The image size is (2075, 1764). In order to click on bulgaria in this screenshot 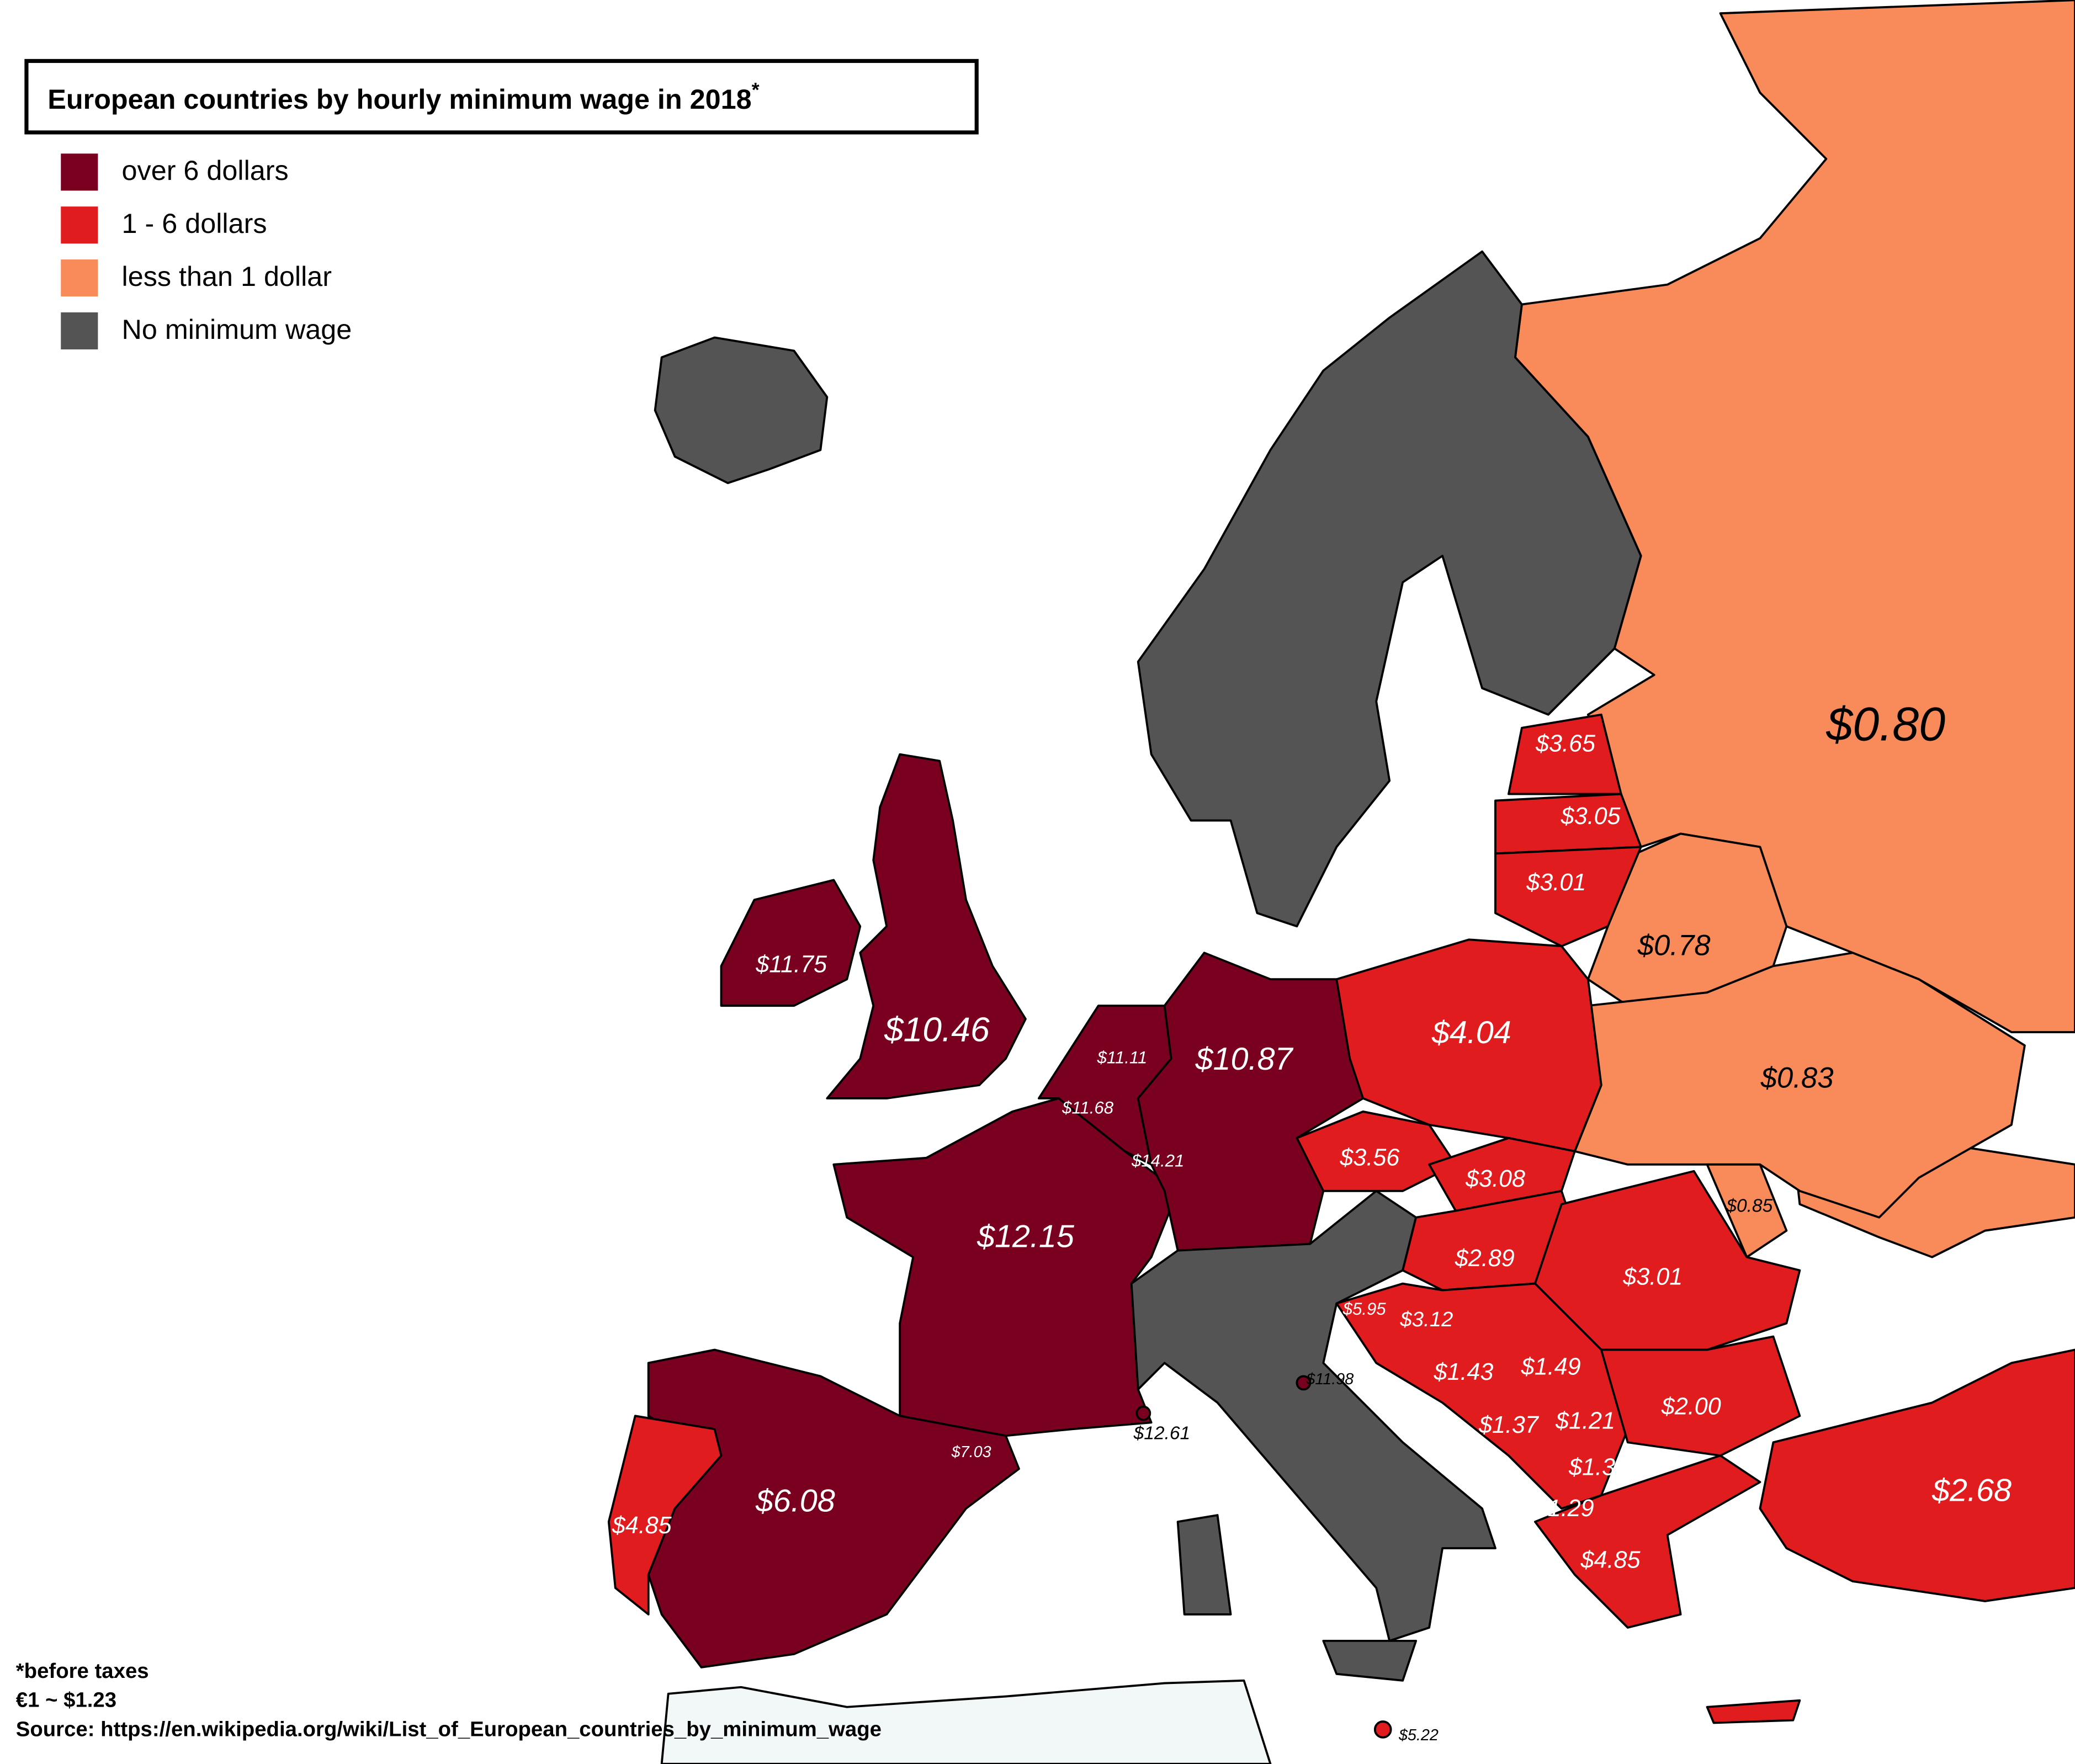, I will do `click(1700, 1396)`.